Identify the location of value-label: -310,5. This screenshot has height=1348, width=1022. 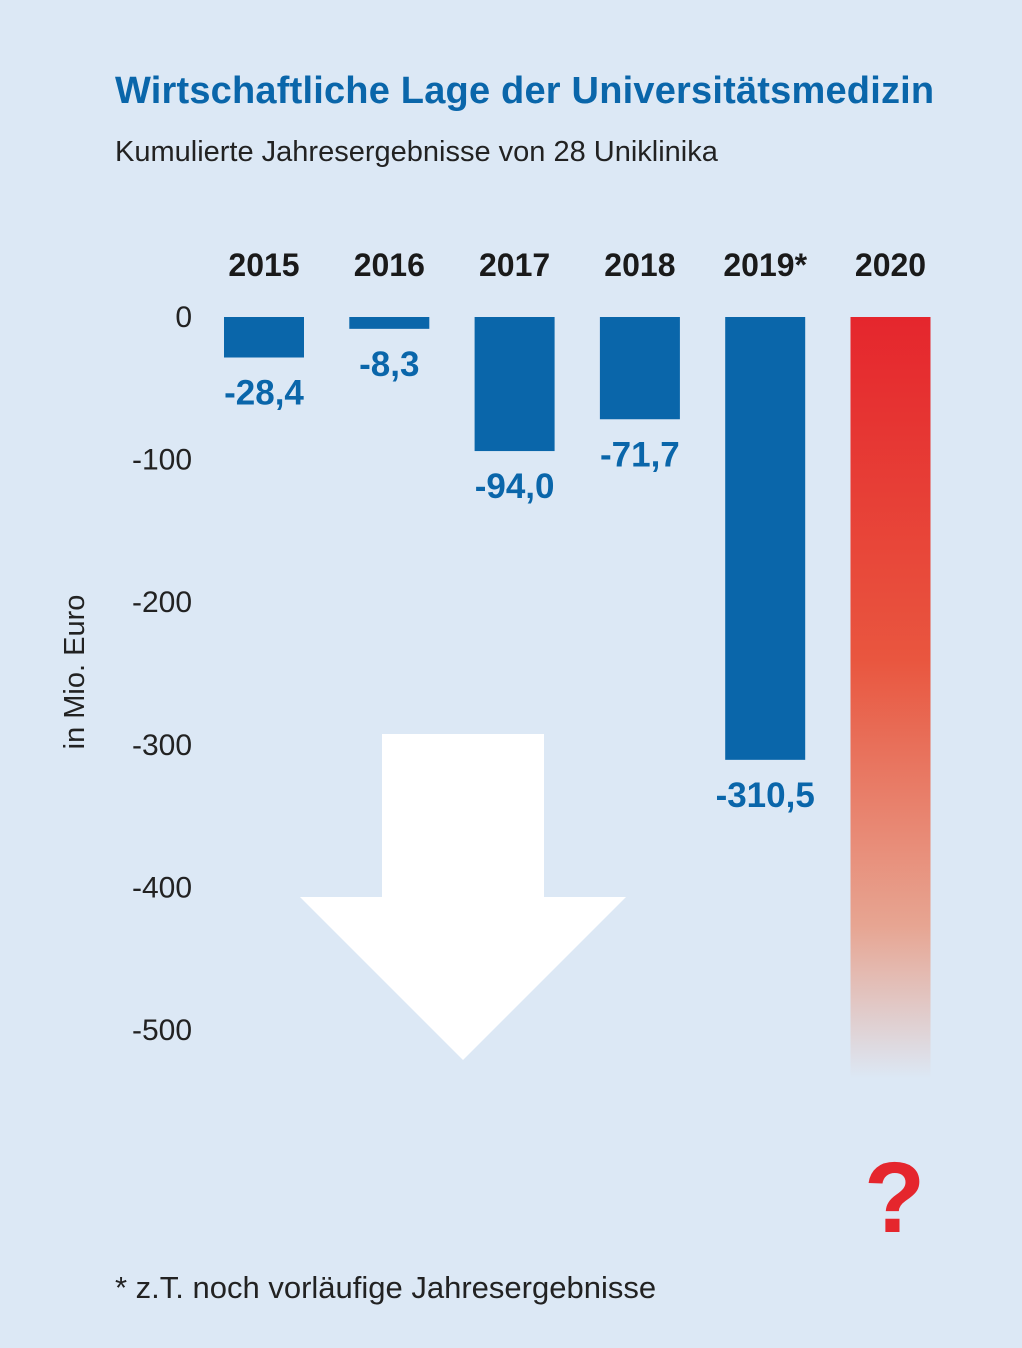
(765, 795).